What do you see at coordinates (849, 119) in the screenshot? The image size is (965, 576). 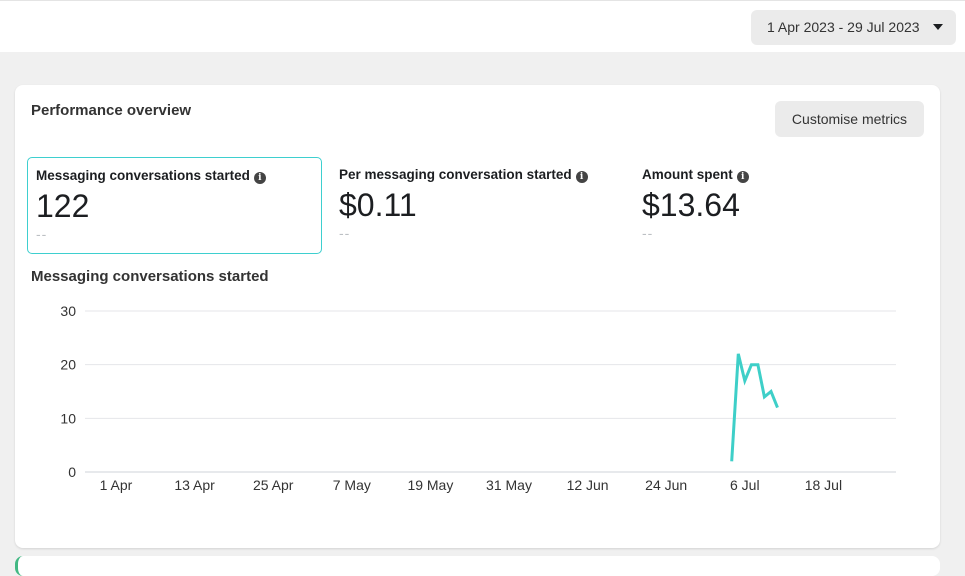 I see `customise-metrics-button: Customise metrics` at bounding box center [849, 119].